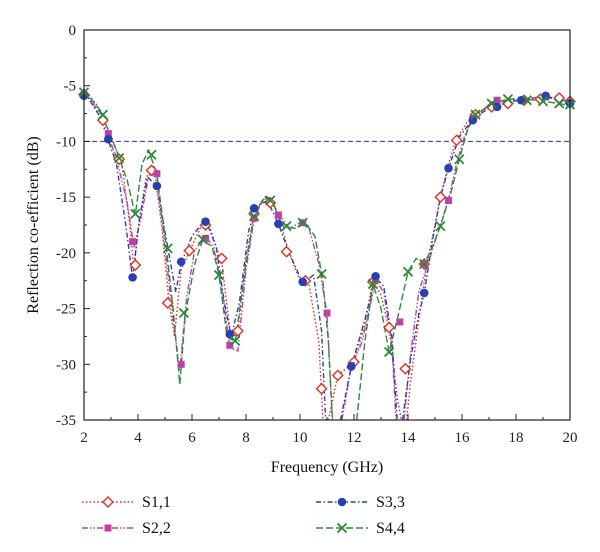  I want to click on x-tick-label: 6, so click(192, 438).